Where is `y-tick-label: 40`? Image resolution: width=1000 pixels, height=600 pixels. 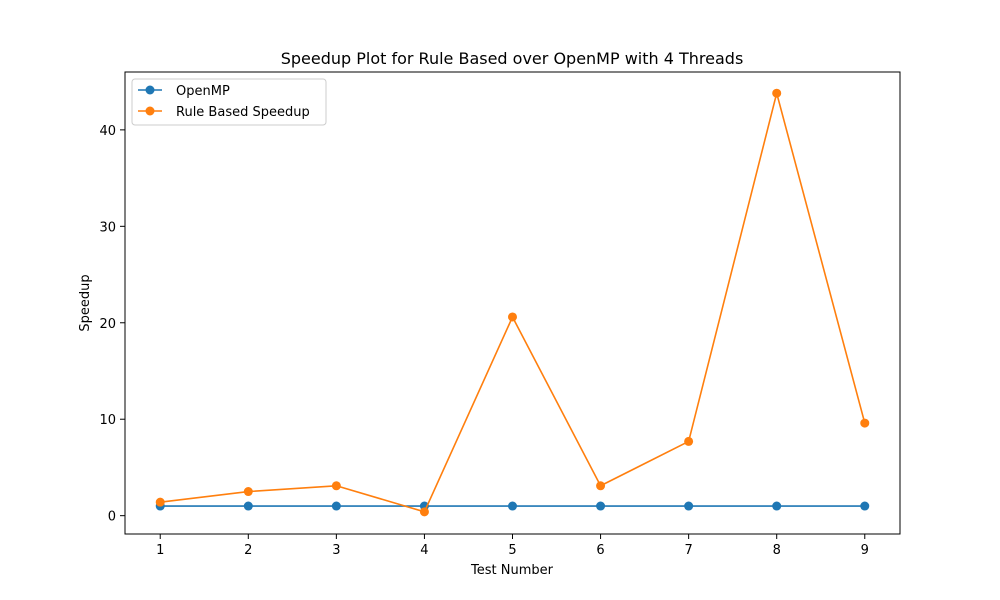
y-tick-label: 40 is located at coordinates (107, 131).